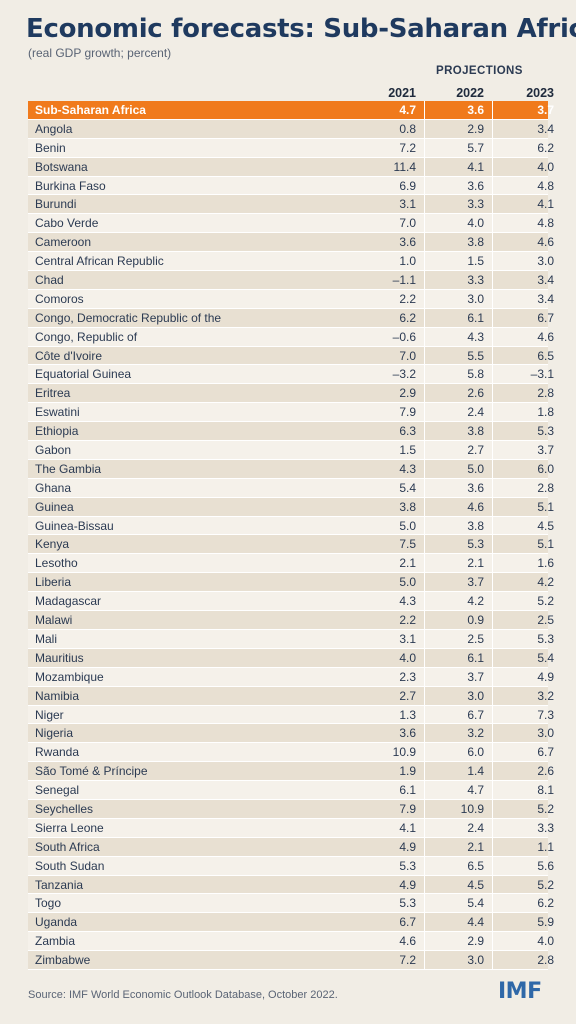 The width and height of the screenshot is (576, 1024). Describe the element at coordinates (291, 602) in the screenshot. I see `table-row: Madagascar 4.3 4.2 5.2` at that location.